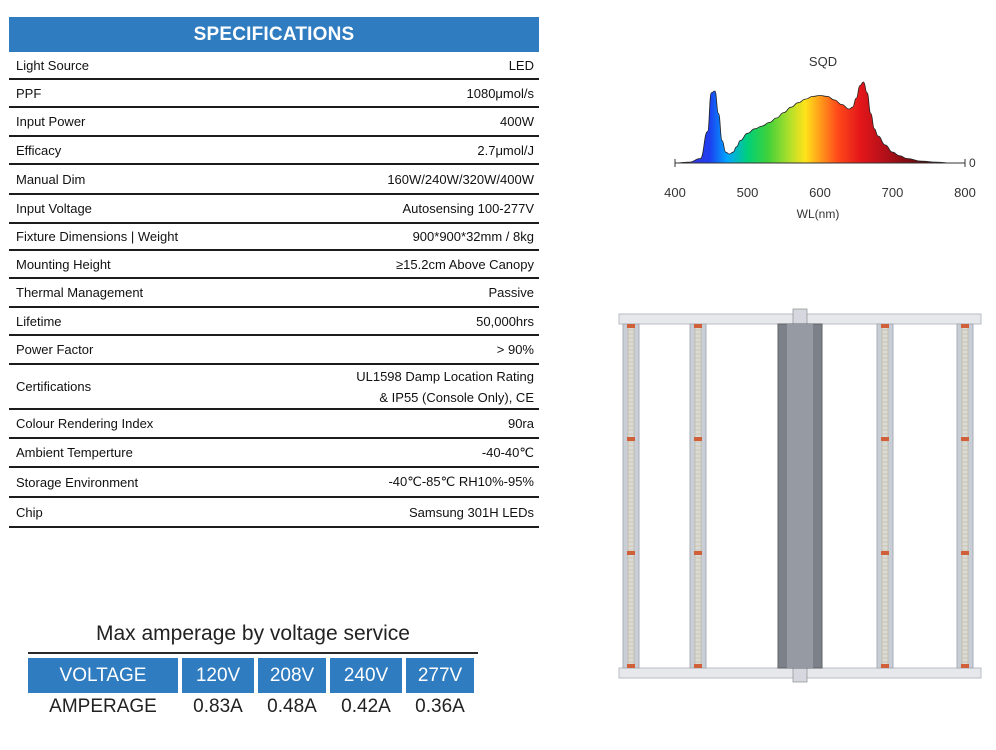  Describe the element at coordinates (274, 424) in the screenshot. I see `spec-row: Colour Rendering Index 90ra` at that location.